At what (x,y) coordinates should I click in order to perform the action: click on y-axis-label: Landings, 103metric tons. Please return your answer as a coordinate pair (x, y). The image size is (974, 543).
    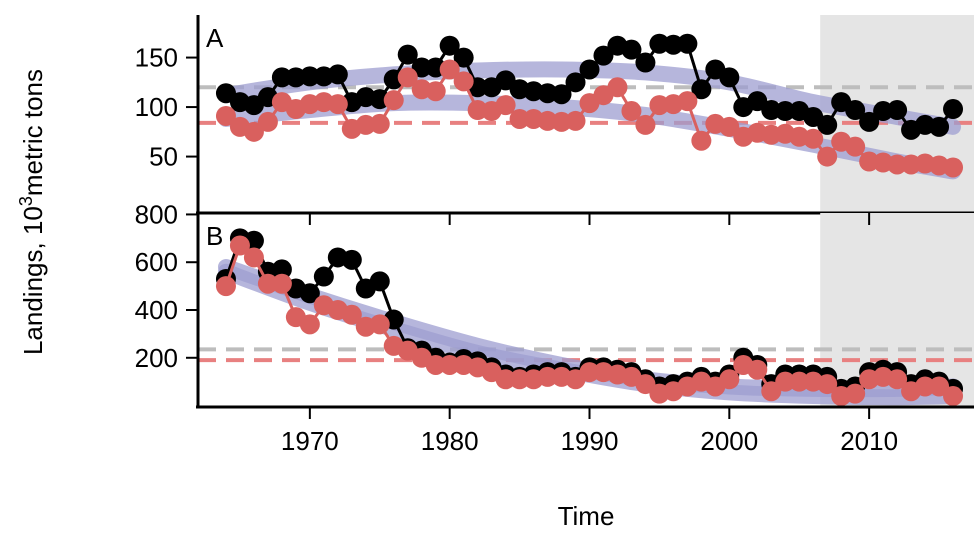
    Looking at the image, I should click on (32, 212).